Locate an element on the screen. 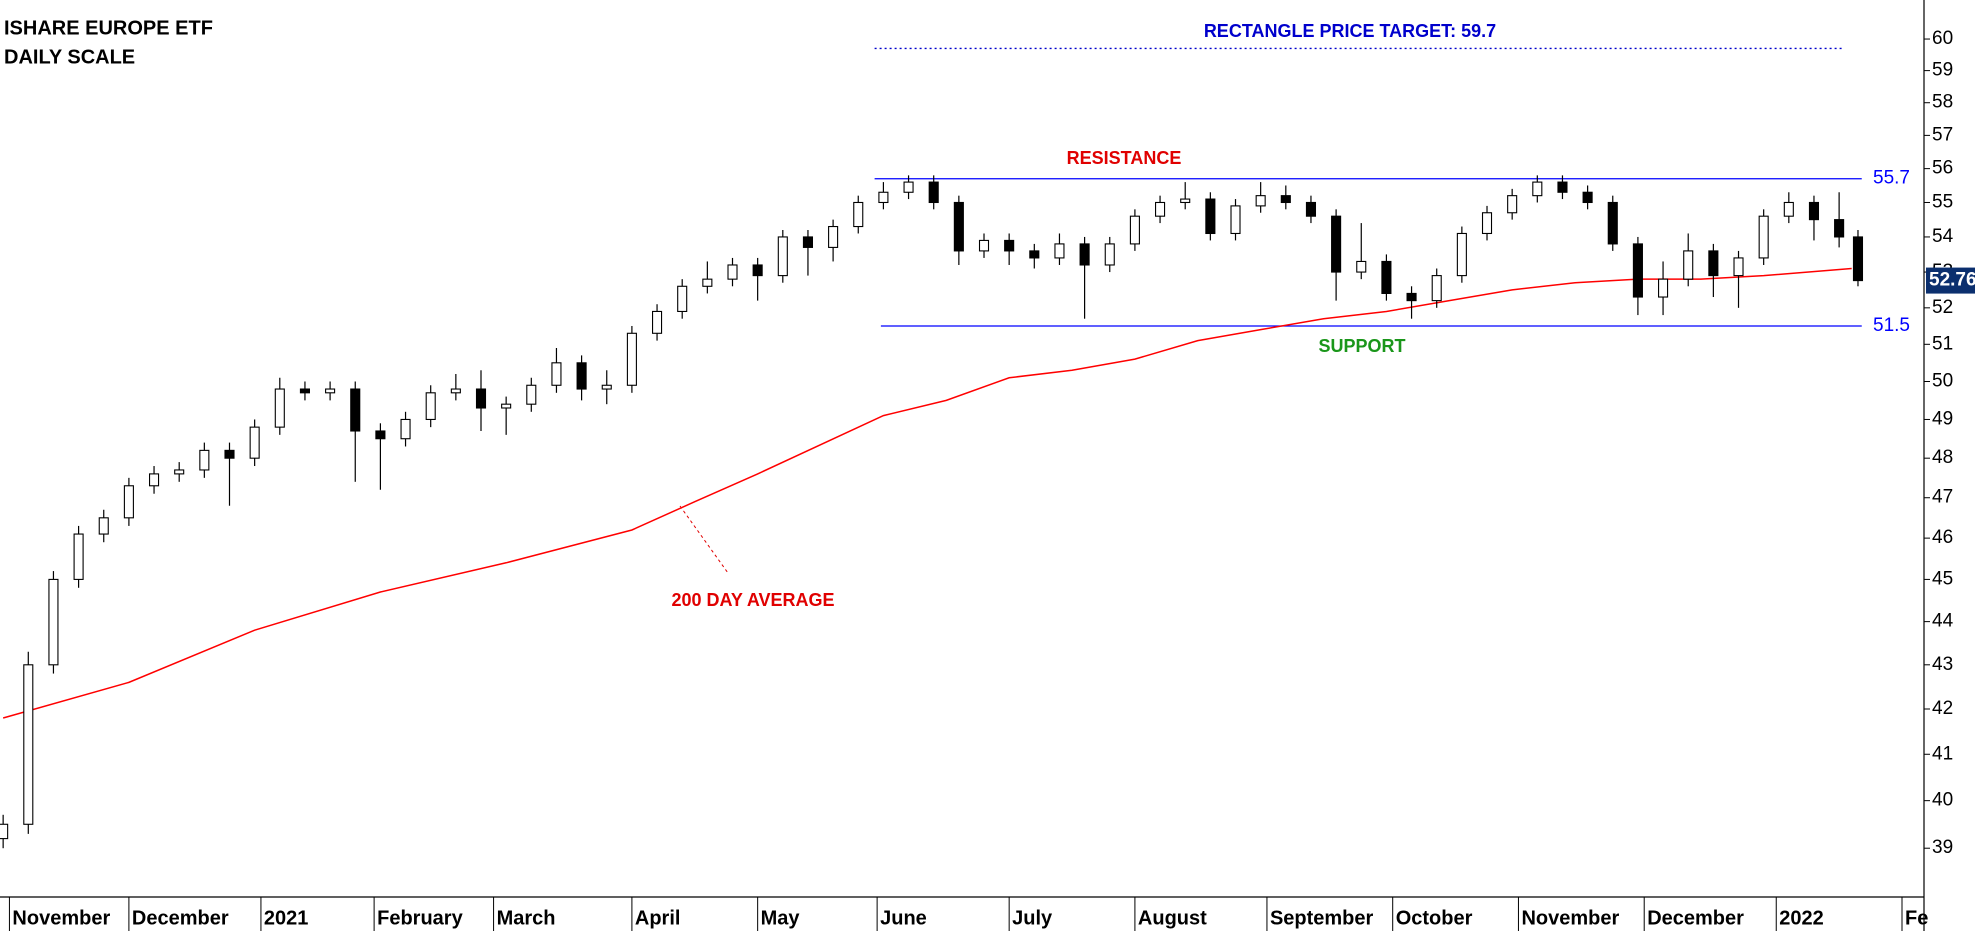  x-tick-label: November is located at coordinates (61, 918).